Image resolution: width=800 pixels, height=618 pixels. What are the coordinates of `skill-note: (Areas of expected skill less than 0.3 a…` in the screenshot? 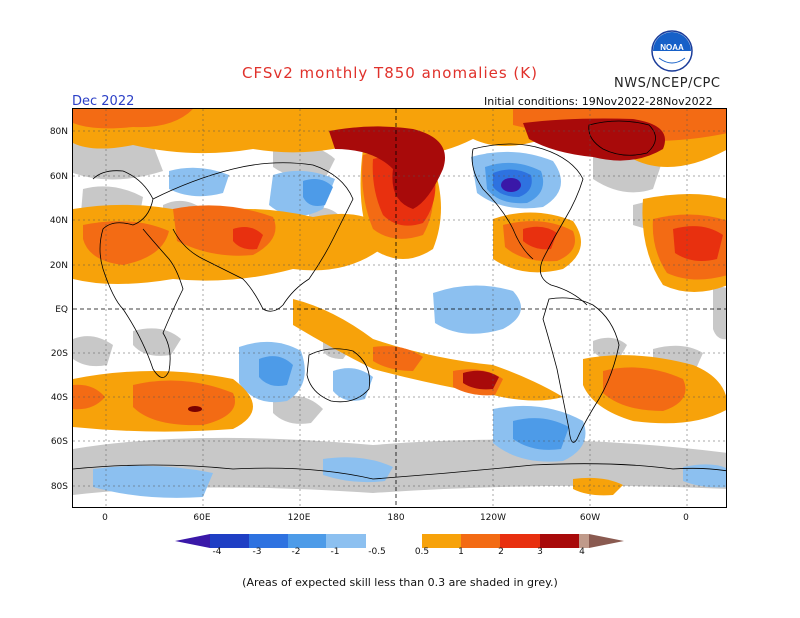 It's located at (400, 582).